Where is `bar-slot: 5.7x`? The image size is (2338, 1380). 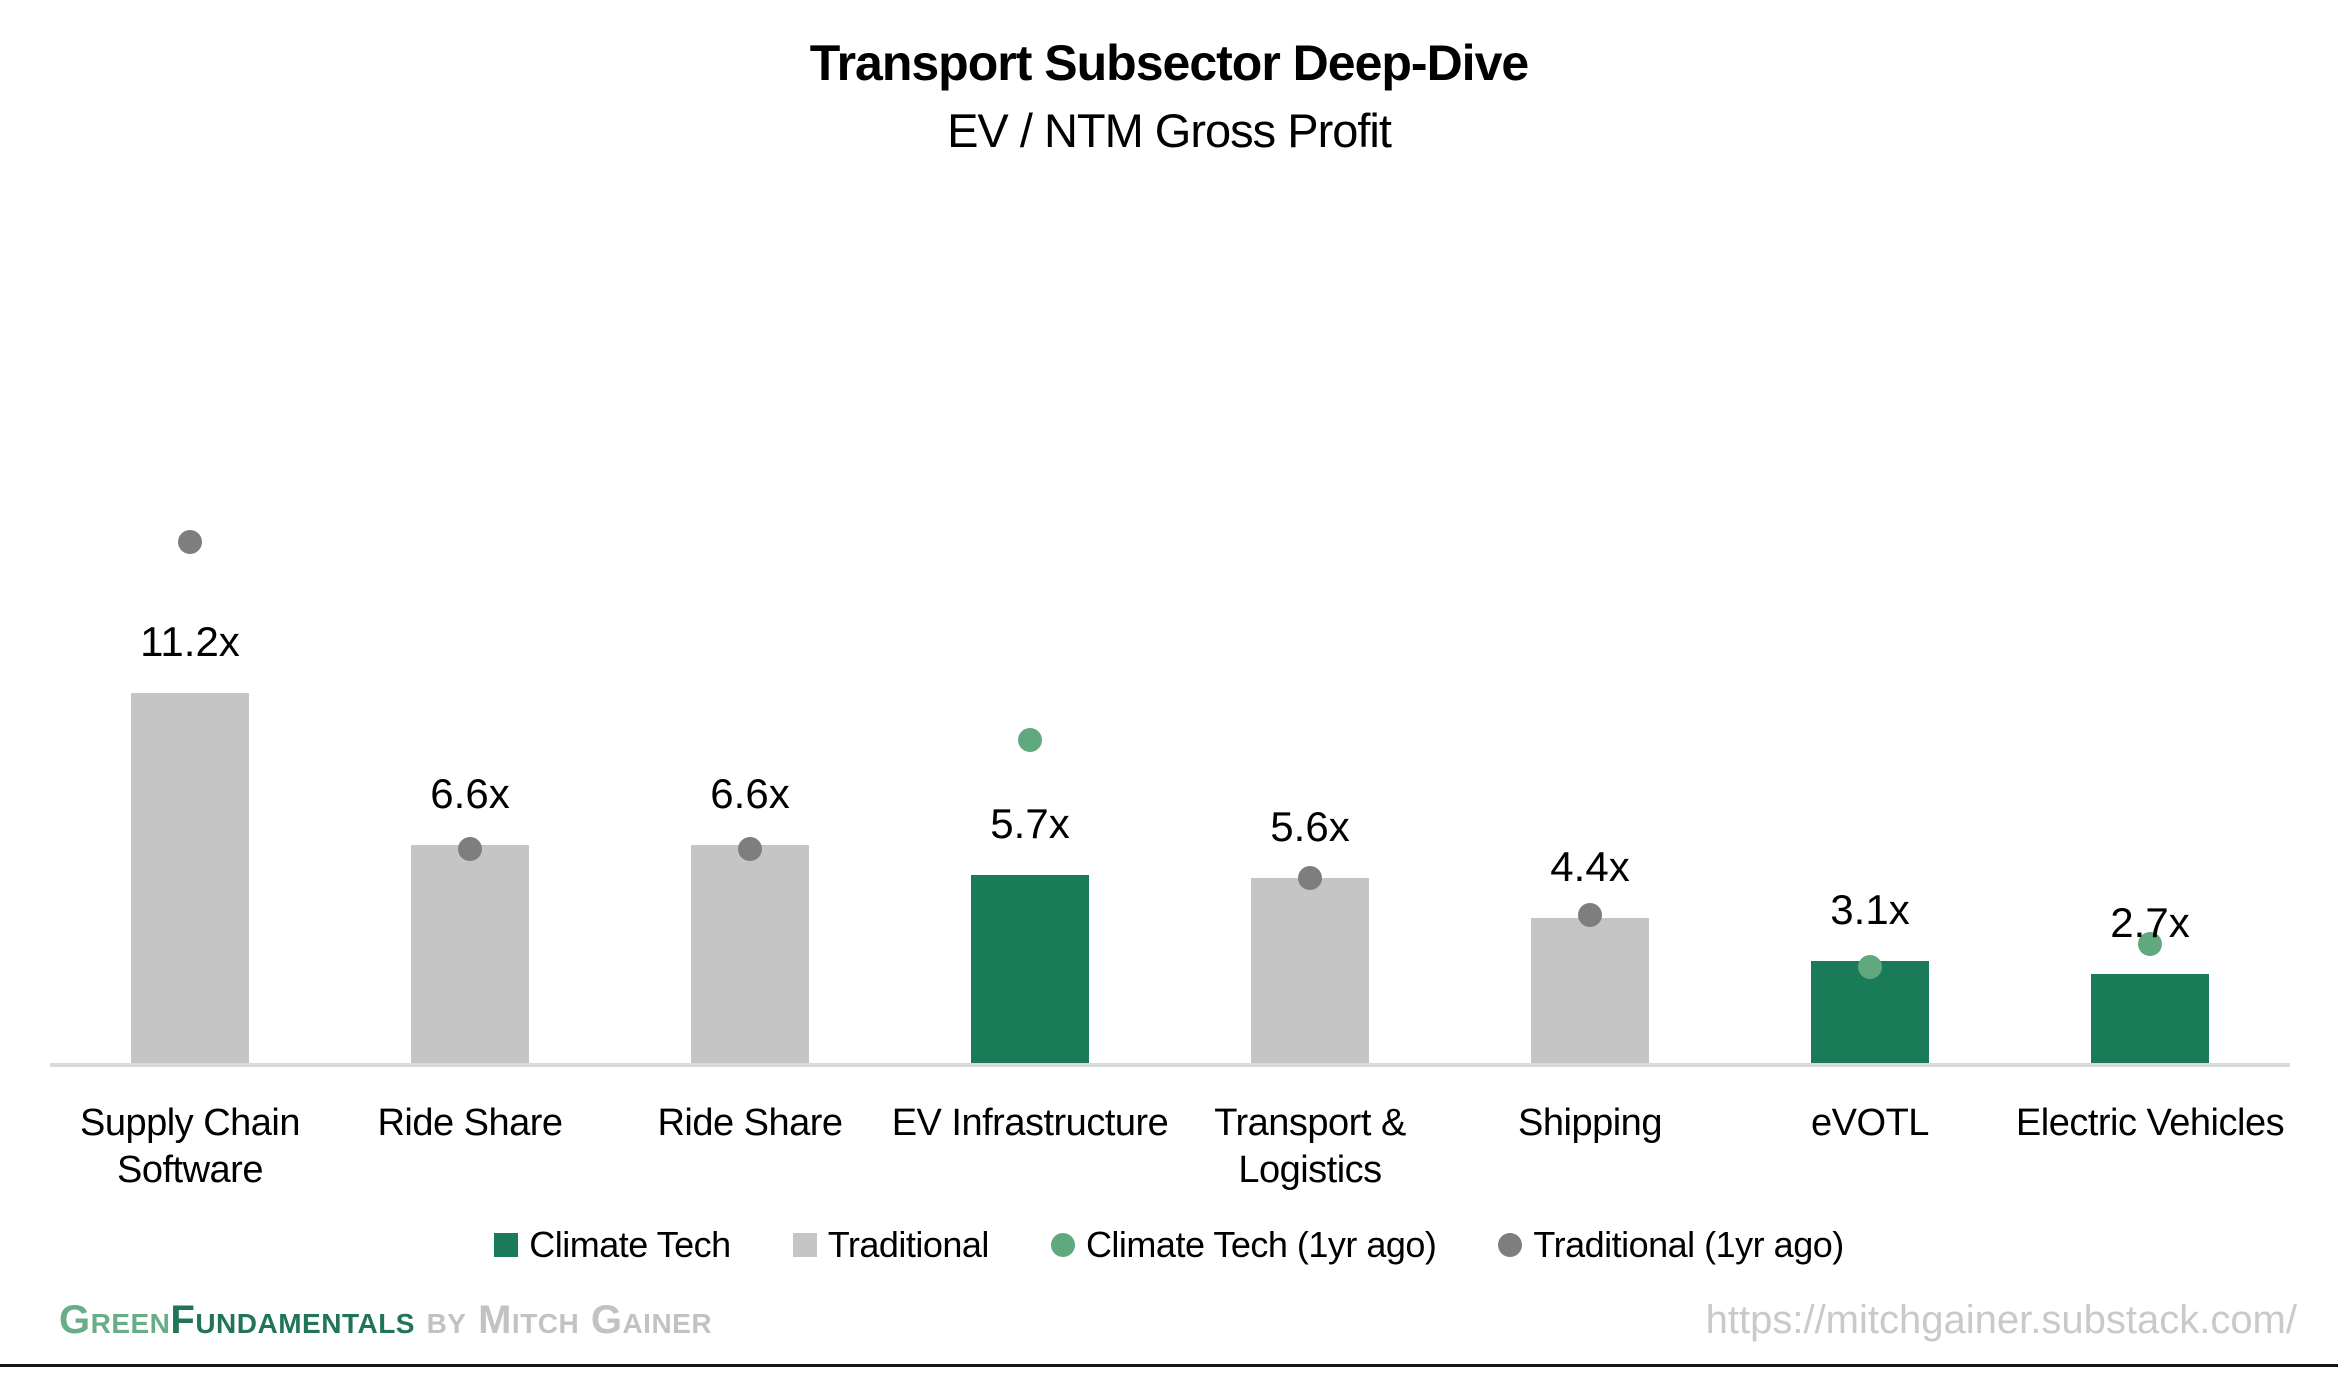
bar-slot: 5.7x is located at coordinates (1030, 531).